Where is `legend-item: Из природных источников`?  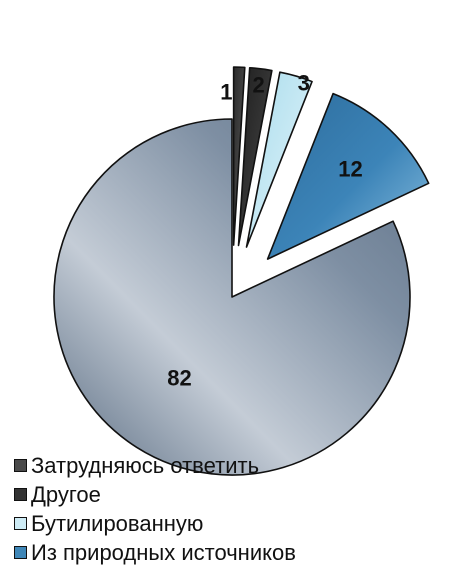 legend-item: Из природных источников is located at coordinates (155, 552).